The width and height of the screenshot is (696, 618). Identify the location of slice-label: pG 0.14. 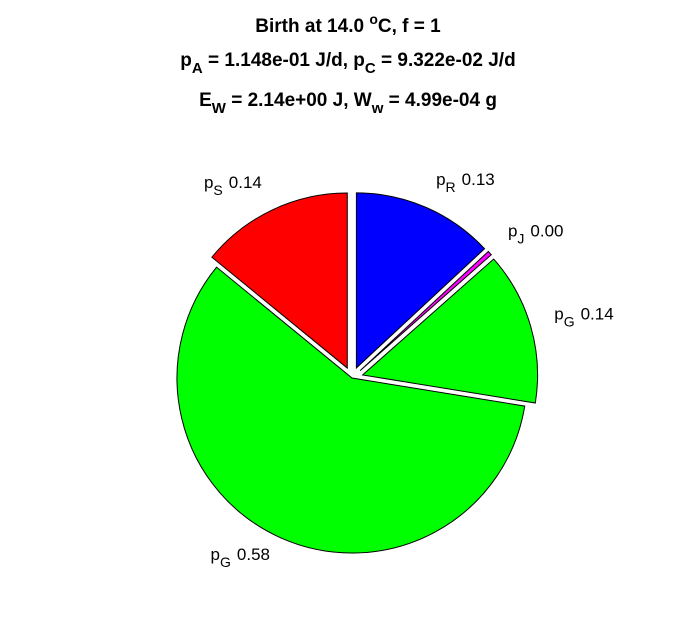
(583, 317).